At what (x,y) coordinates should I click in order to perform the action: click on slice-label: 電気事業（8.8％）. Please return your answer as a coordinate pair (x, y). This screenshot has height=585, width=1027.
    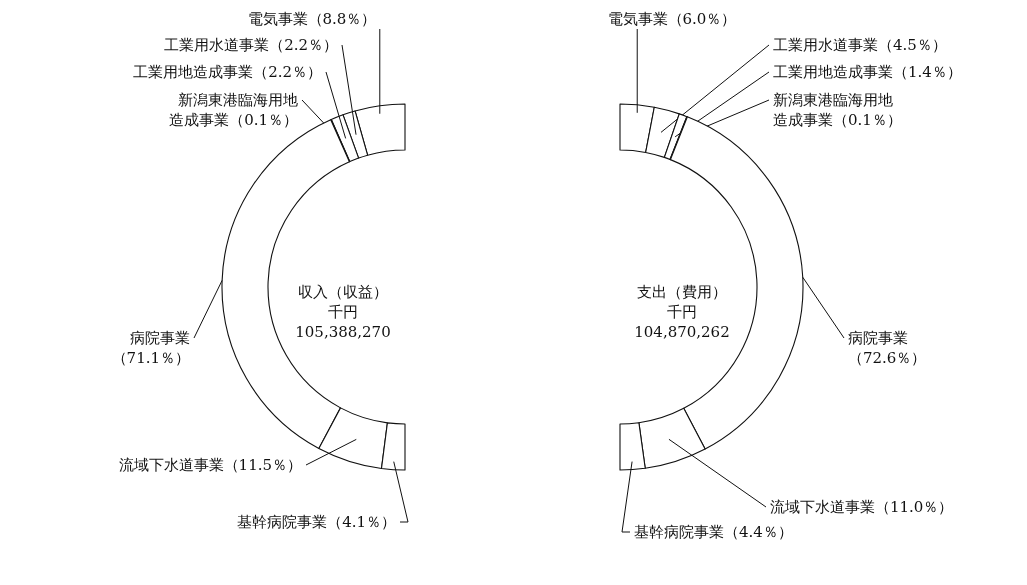
    Looking at the image, I should click on (312, 19).